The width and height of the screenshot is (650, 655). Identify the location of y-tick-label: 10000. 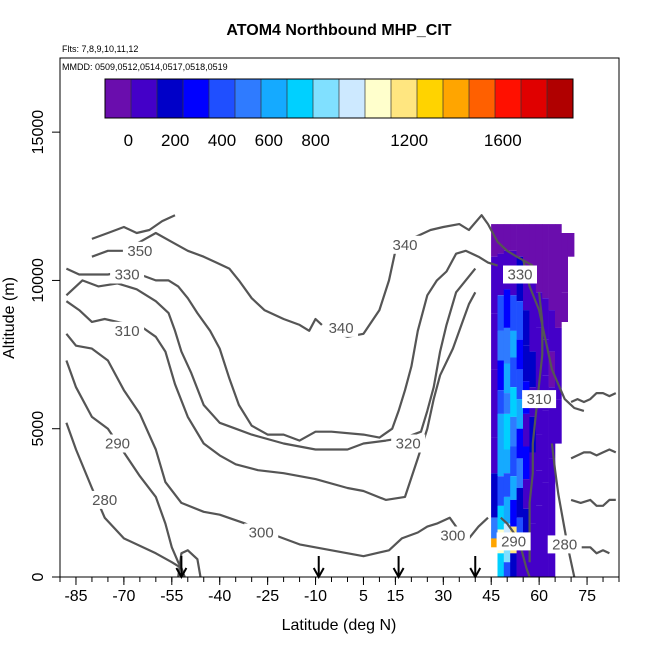
(38, 280).